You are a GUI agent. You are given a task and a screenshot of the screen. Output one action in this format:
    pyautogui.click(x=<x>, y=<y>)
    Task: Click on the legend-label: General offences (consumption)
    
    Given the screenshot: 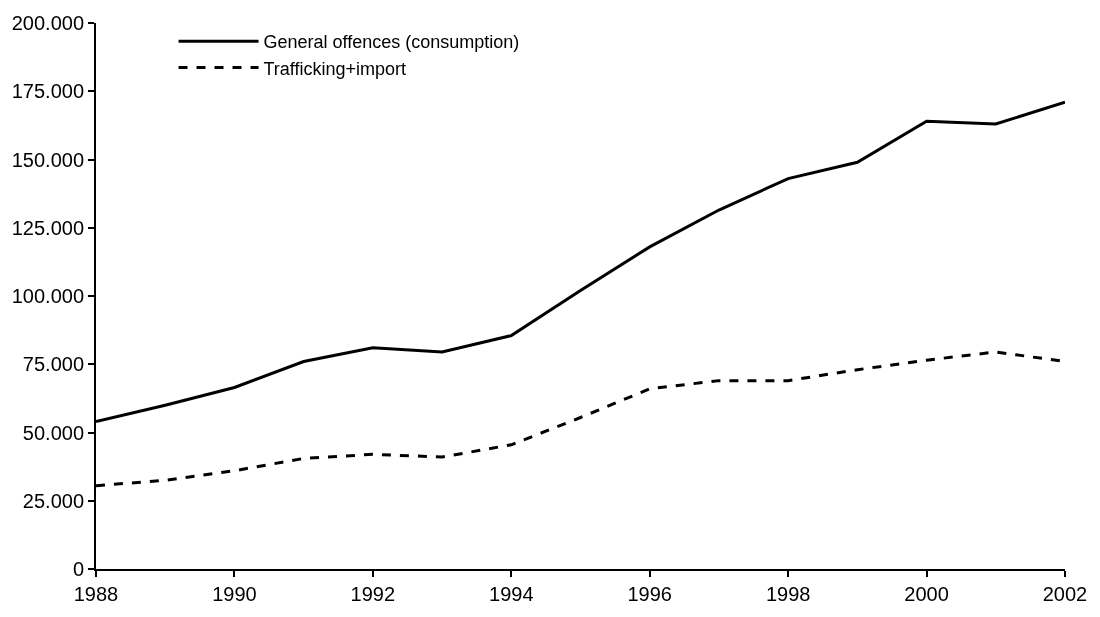 What is the action you would take?
    pyautogui.click(x=391, y=42)
    